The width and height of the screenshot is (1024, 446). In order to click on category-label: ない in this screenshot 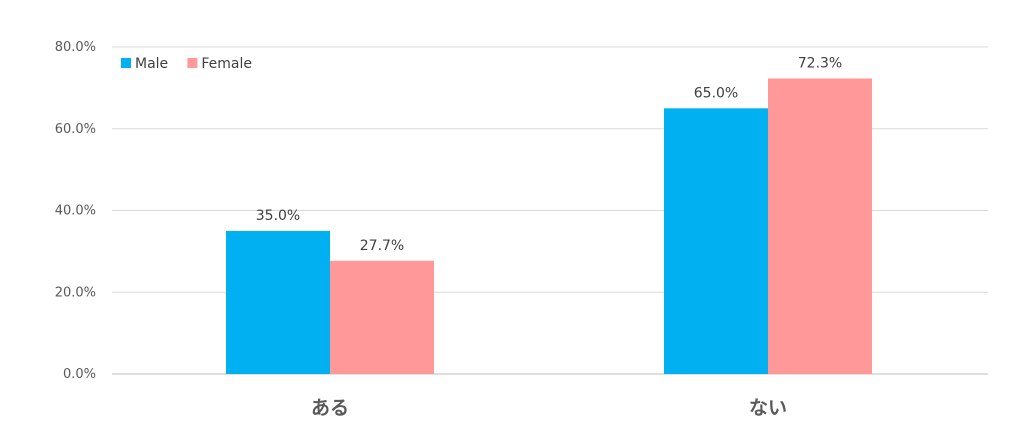, I will do `click(768, 408)`.